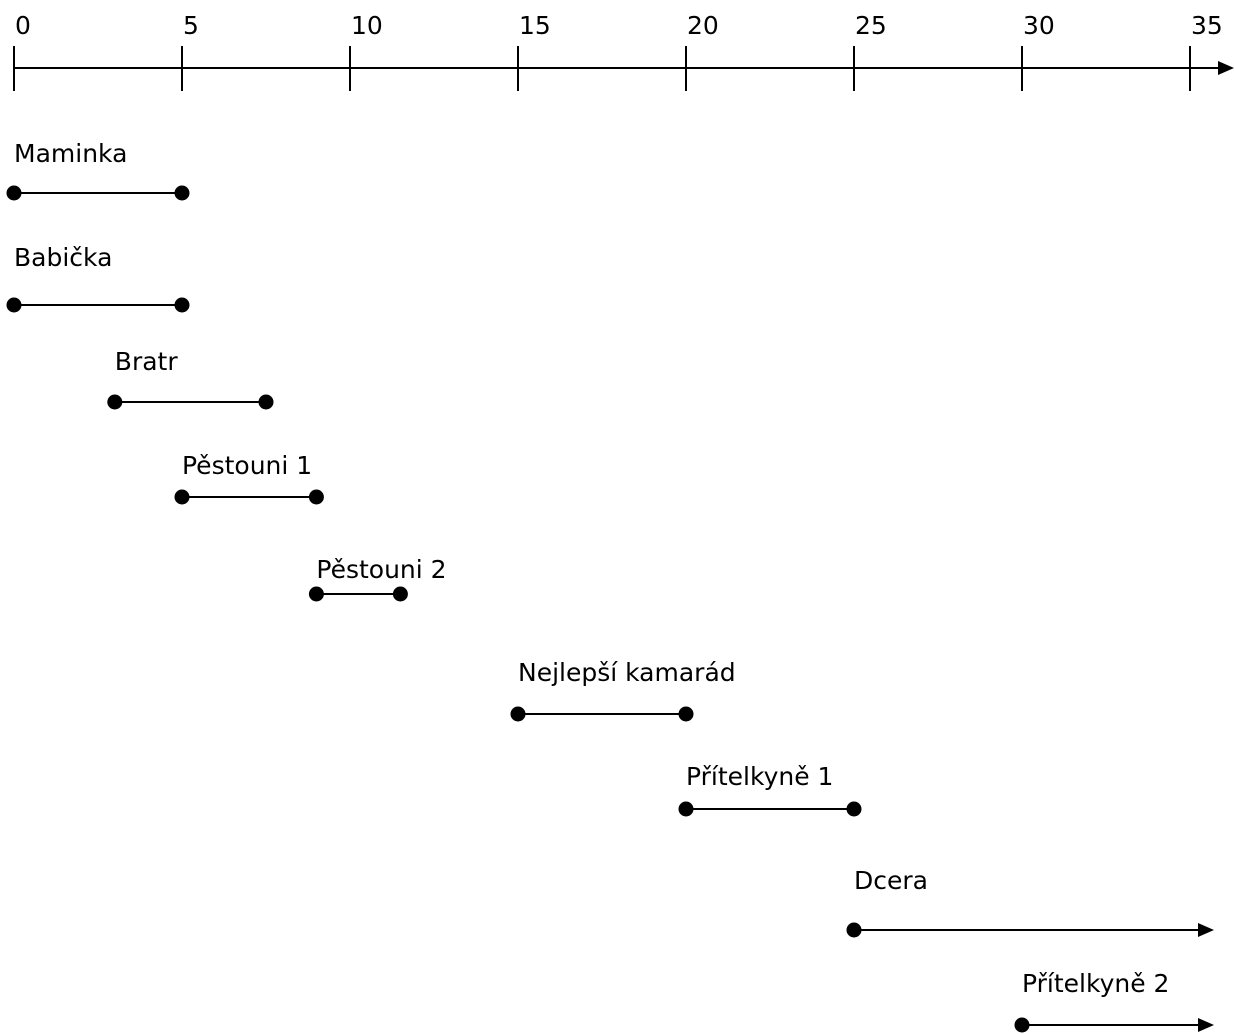 Image resolution: width=1234 pixels, height=1034 pixels. What do you see at coordinates (23, 25) in the screenshot?
I see `axis-tick-label: 0` at bounding box center [23, 25].